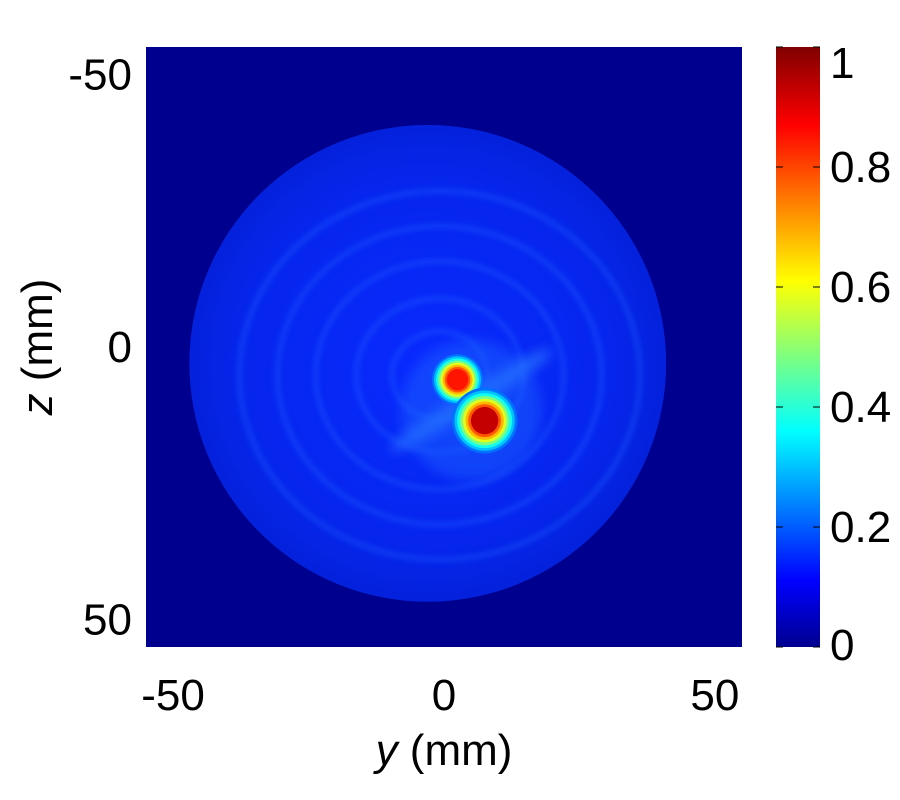 This screenshot has height=800, width=900. What do you see at coordinates (860, 287) in the screenshot?
I see `colorbar-tick-label: 0.6` at bounding box center [860, 287].